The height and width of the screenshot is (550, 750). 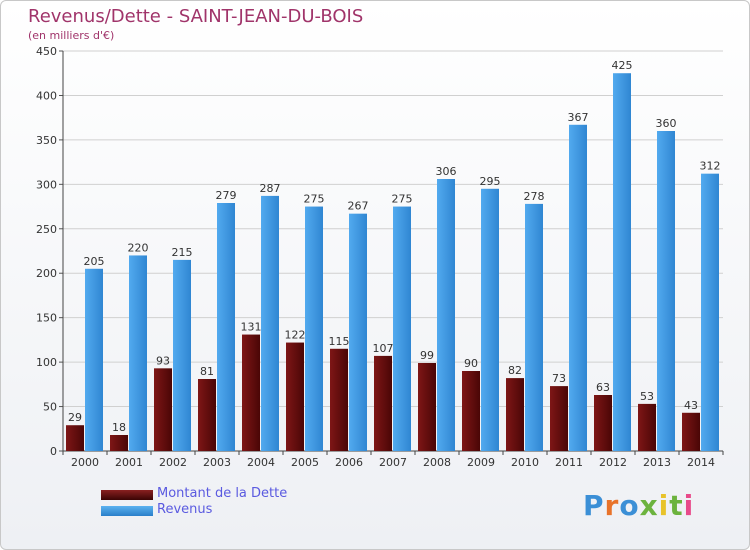 What do you see at coordinates (270, 188) in the screenshot?
I see `data-label-revenus: 287` at bounding box center [270, 188].